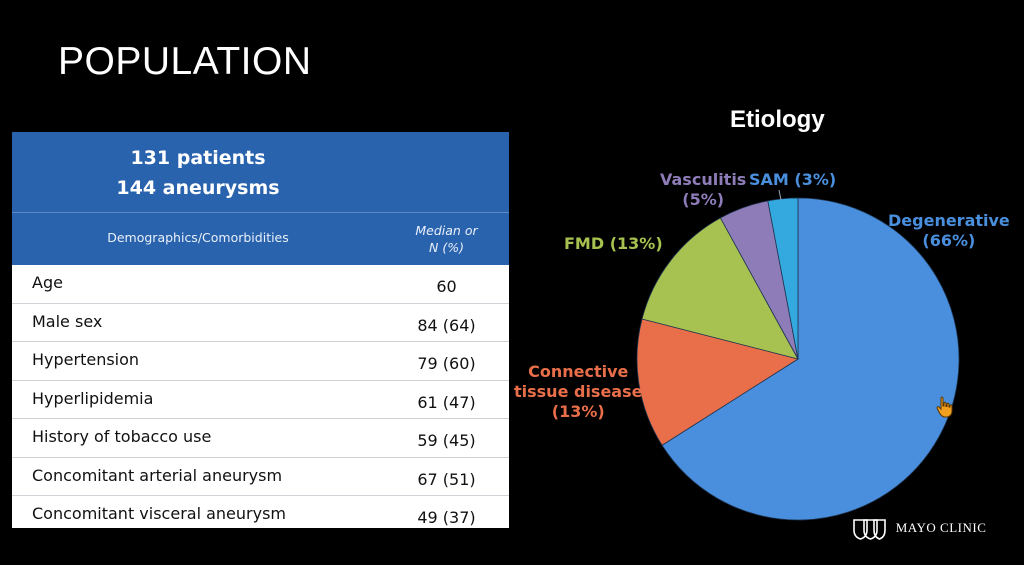 Image resolution: width=1024 pixels, height=565 pixels. I want to click on row-value: 59 (45), so click(446, 440).